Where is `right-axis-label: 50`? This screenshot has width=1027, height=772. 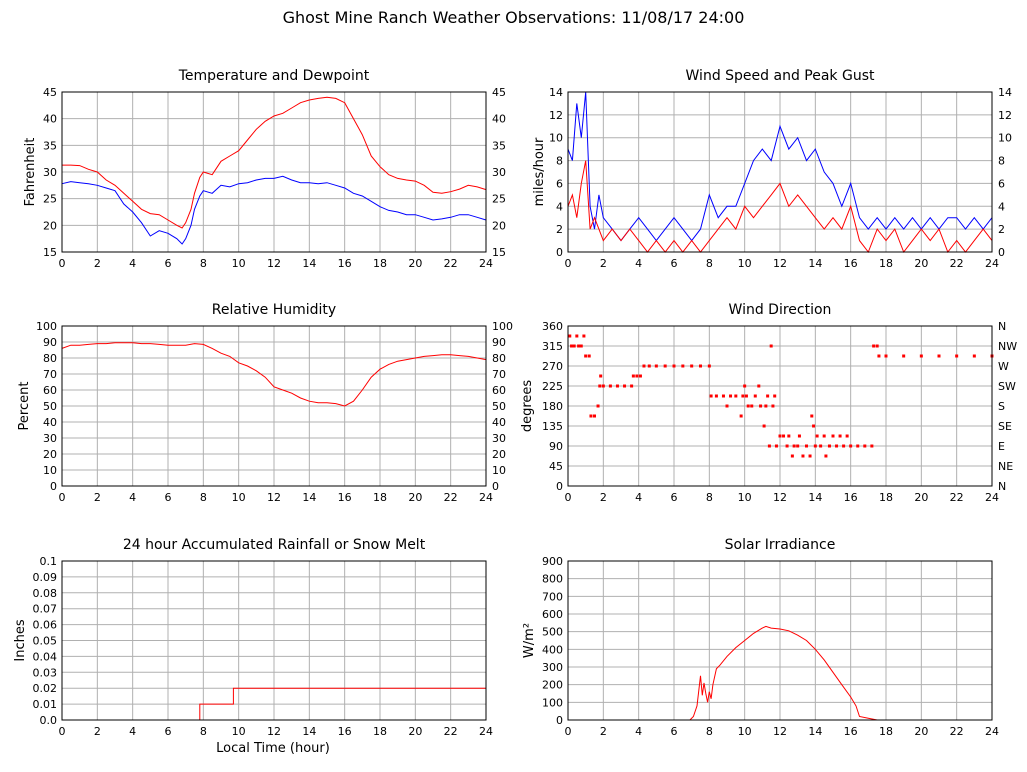 right-axis-label: 50 is located at coordinates (499, 406).